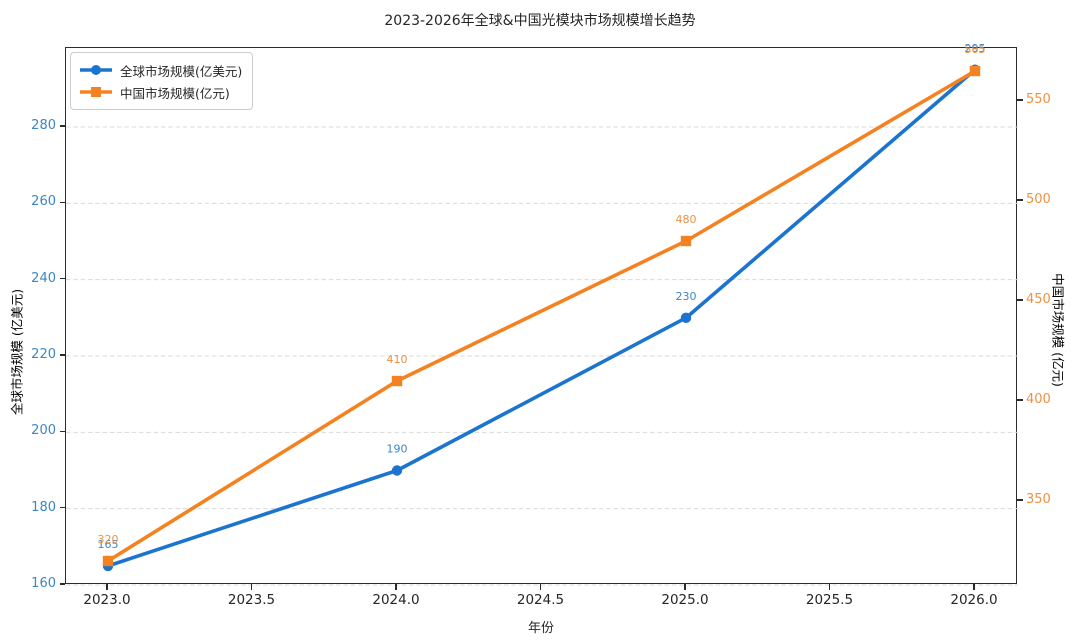 This screenshot has width=1080, height=644. Describe the element at coordinates (540, 600) in the screenshot. I see `x-tick-label: 2024.5` at that location.